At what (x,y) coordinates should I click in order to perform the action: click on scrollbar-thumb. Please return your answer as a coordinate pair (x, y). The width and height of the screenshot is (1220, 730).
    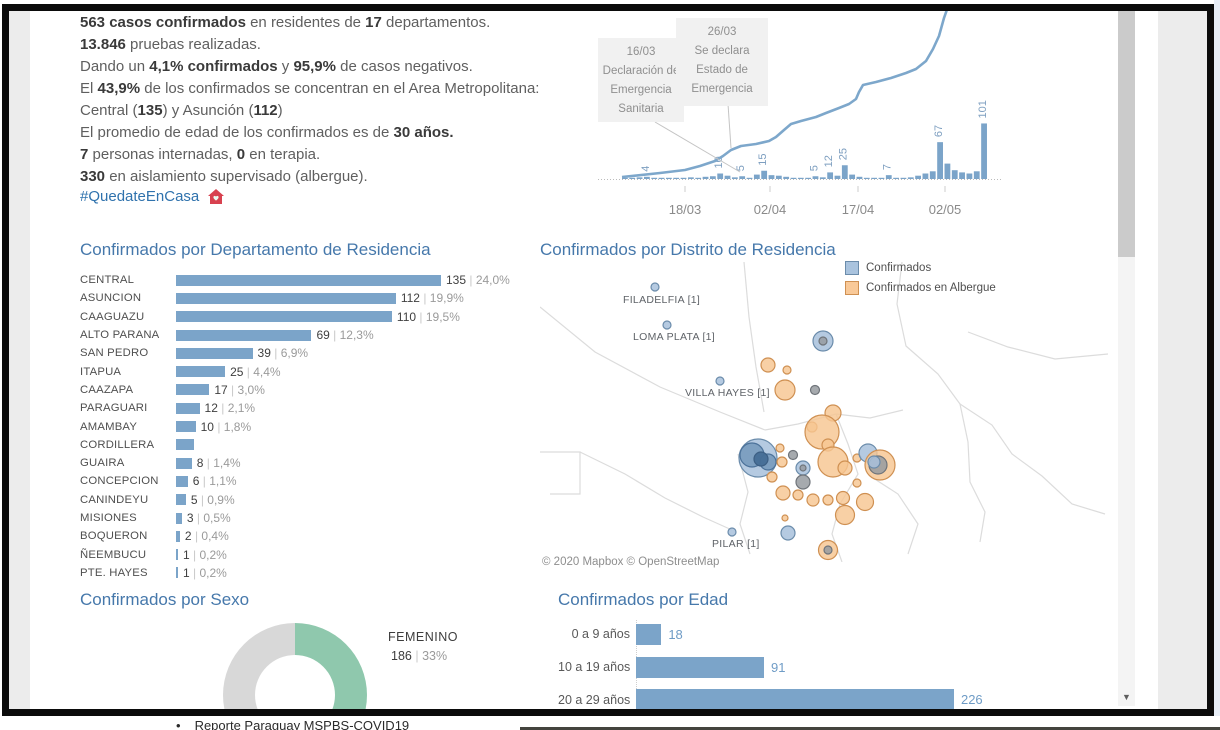
    Looking at the image, I should click on (1126, 134).